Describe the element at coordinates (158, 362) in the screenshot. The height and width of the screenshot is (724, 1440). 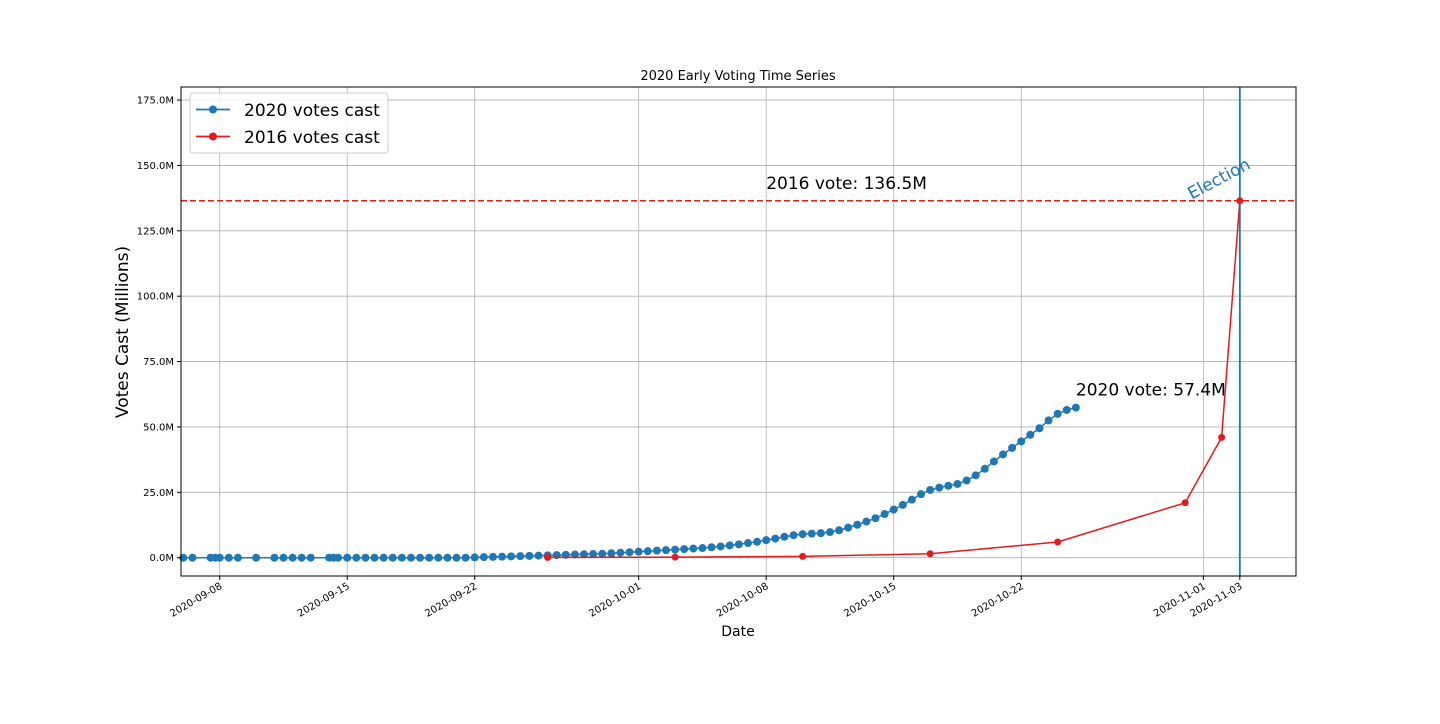
I see `y-tick-label: 75.0M` at that location.